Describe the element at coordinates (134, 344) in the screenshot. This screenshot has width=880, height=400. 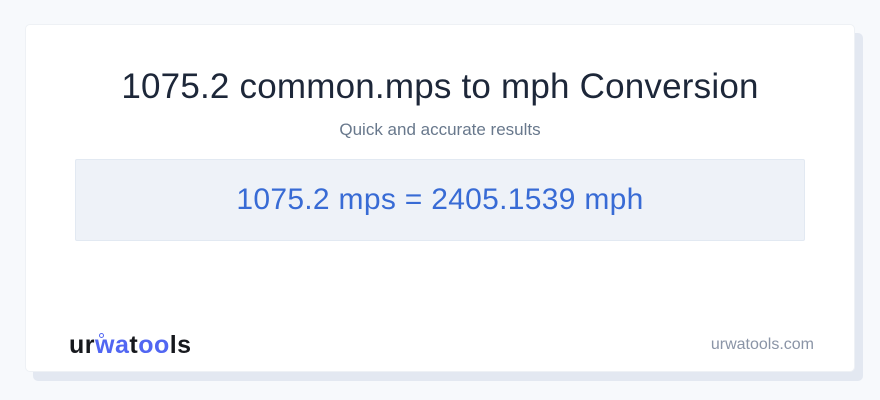
I see `logo-part-t: t` at that location.